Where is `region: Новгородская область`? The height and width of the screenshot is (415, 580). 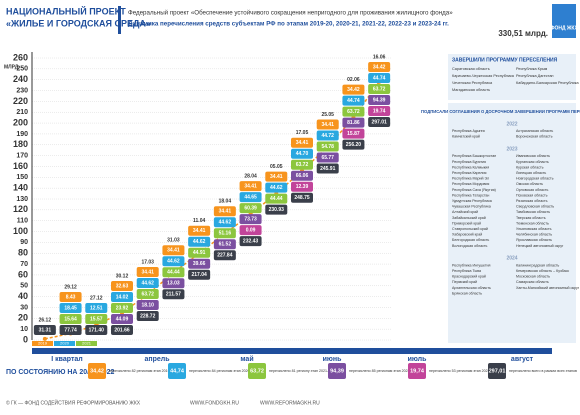
region: Новгородская область is located at coordinates (535, 179).